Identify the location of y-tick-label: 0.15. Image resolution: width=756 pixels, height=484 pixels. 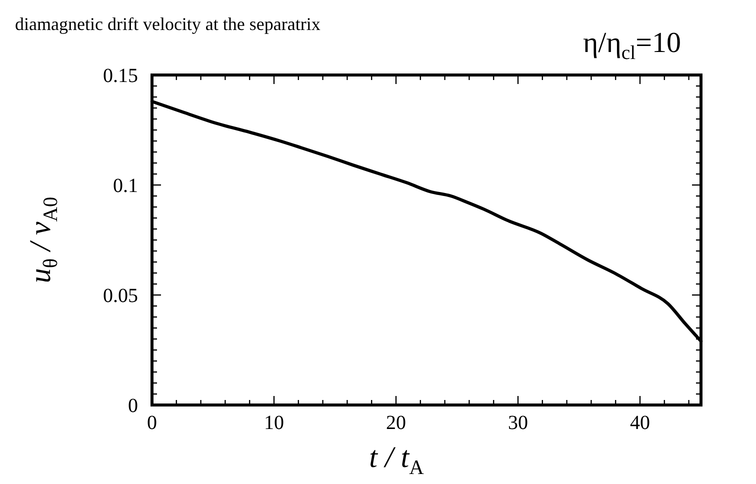
(120, 76).